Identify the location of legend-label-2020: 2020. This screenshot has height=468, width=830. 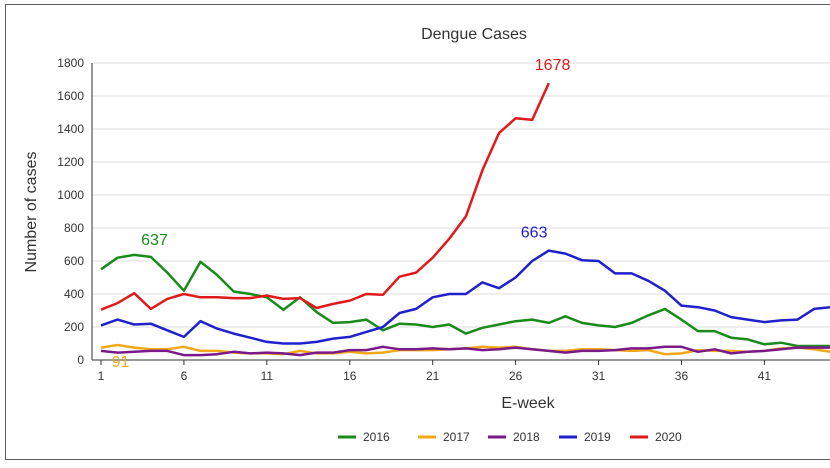
(668, 437).